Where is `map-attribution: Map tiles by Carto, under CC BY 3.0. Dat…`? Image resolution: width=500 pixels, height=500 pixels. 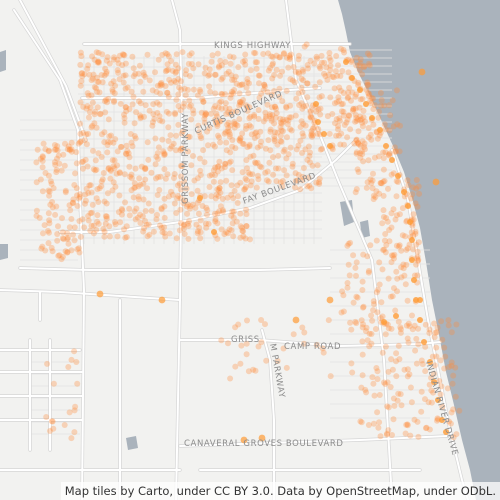 map-attribution: Map tiles by Carto, under CC BY 3.0. Dat… is located at coordinates (280, 491).